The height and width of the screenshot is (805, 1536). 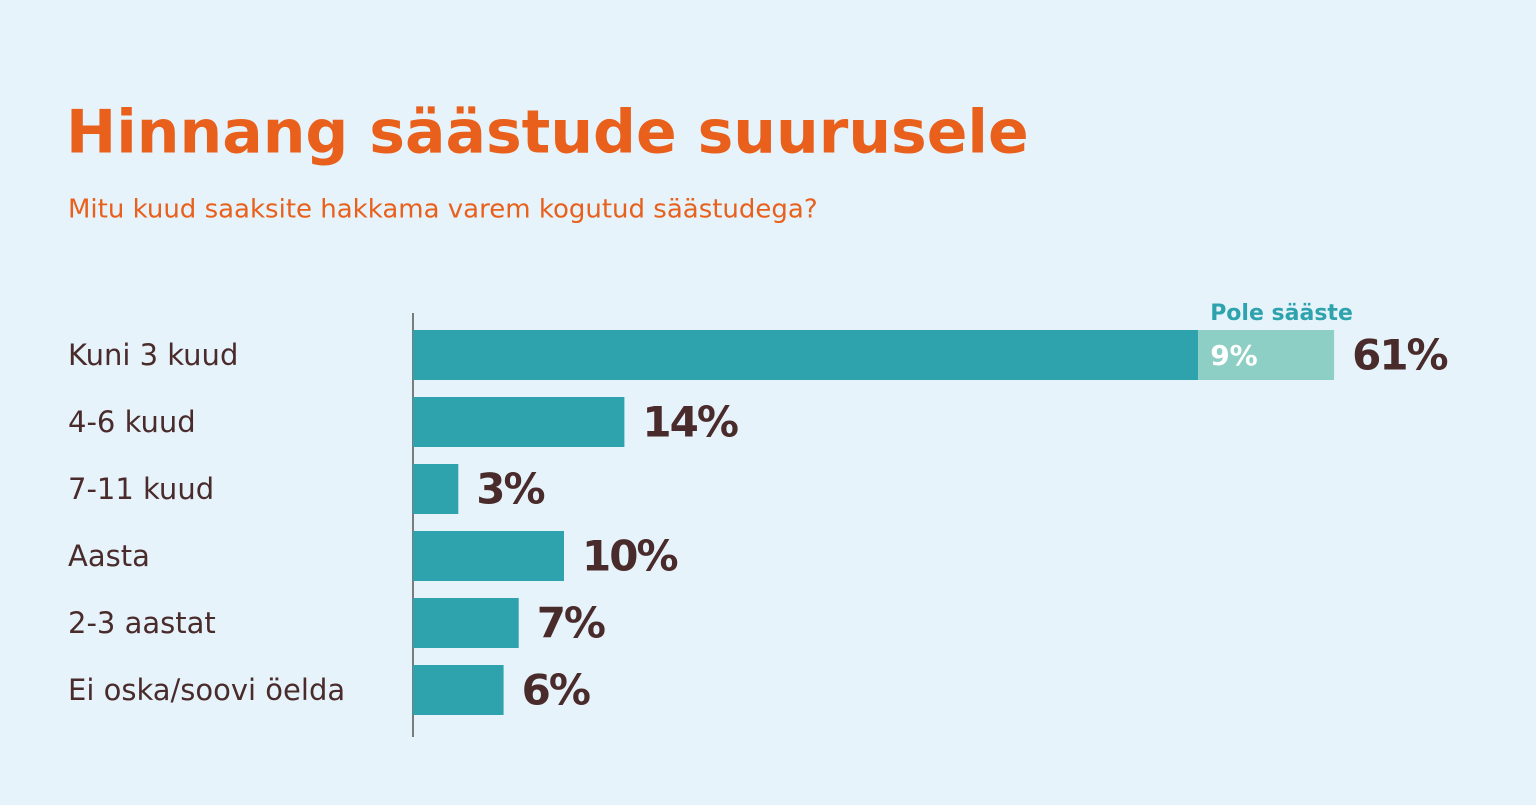 I want to click on total-label: 14%, so click(x=689, y=422).